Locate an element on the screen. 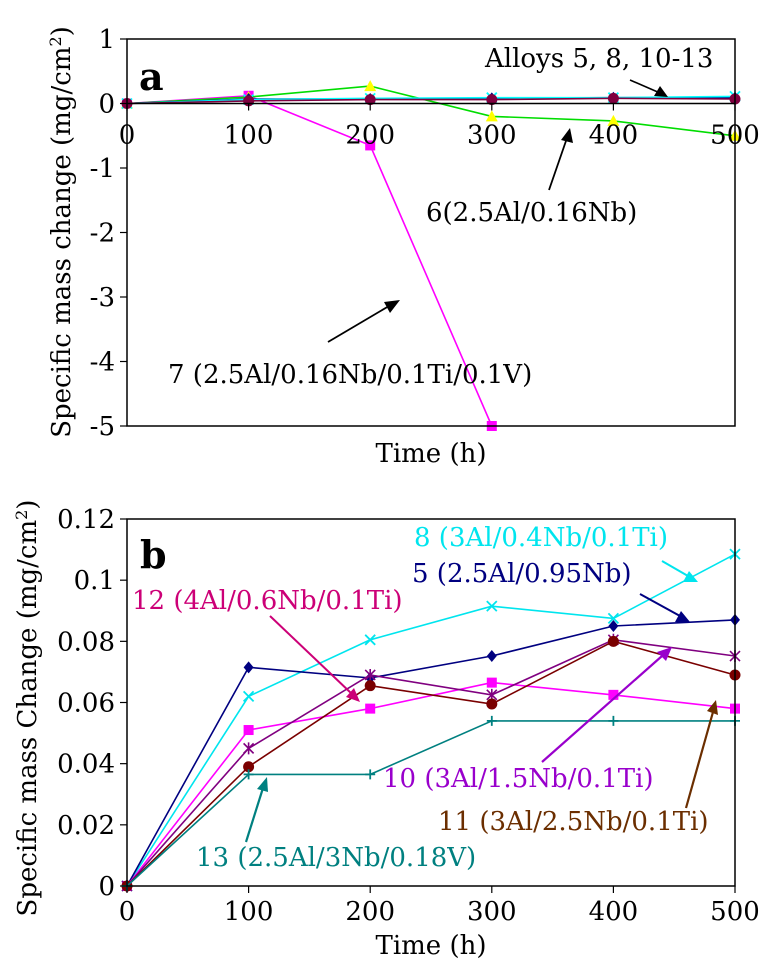  panel-b-arrow-alloy5 is located at coordinates (660, 605).